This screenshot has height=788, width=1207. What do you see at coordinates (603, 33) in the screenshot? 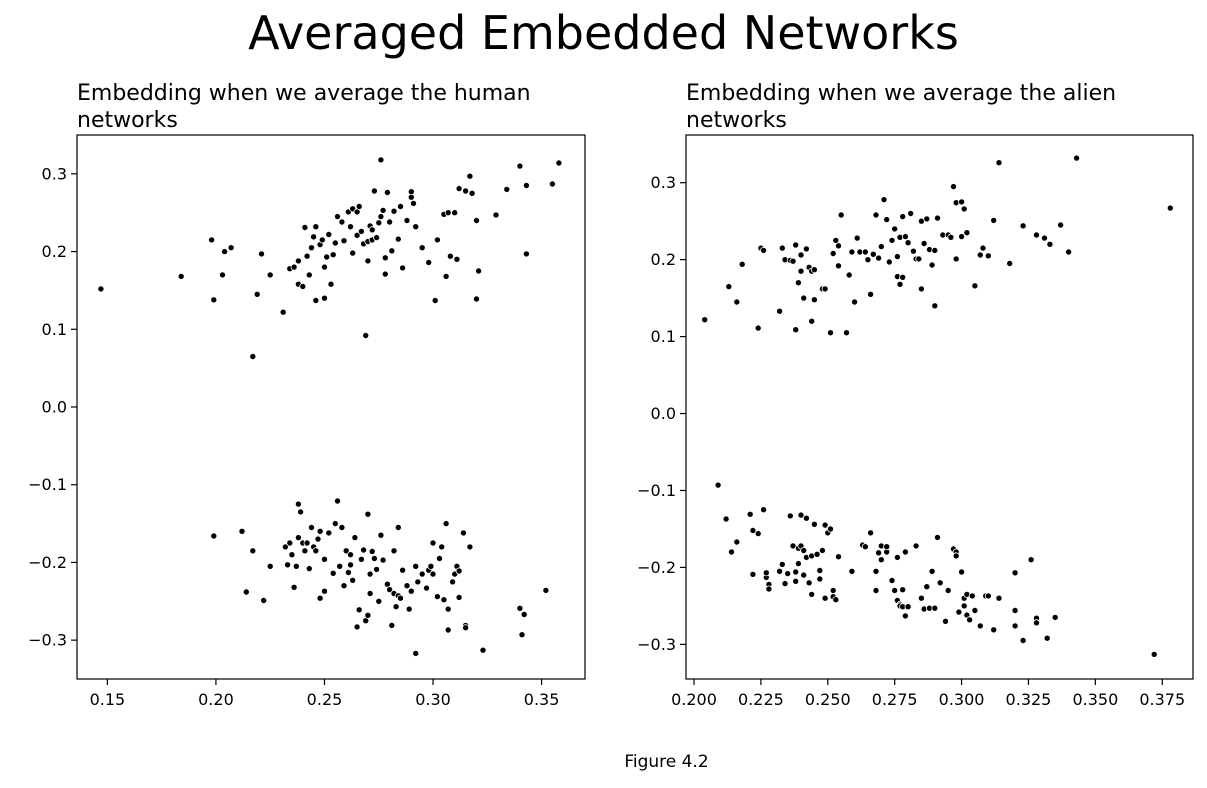
I see `figure-title: Averaged Embedded Networks` at bounding box center [603, 33].